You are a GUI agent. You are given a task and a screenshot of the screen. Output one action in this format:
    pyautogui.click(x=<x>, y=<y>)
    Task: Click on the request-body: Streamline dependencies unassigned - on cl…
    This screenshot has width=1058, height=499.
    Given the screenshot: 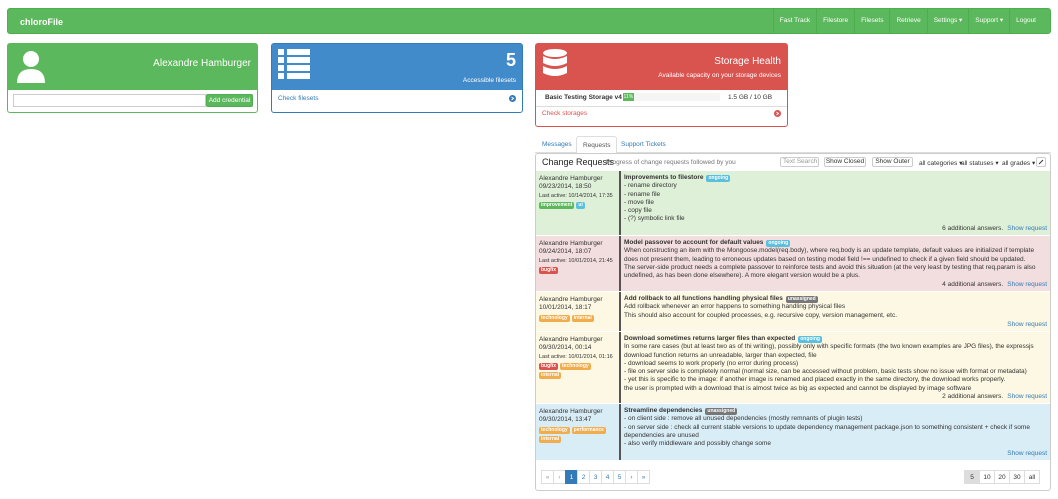 What is the action you would take?
    pyautogui.click(x=835, y=432)
    